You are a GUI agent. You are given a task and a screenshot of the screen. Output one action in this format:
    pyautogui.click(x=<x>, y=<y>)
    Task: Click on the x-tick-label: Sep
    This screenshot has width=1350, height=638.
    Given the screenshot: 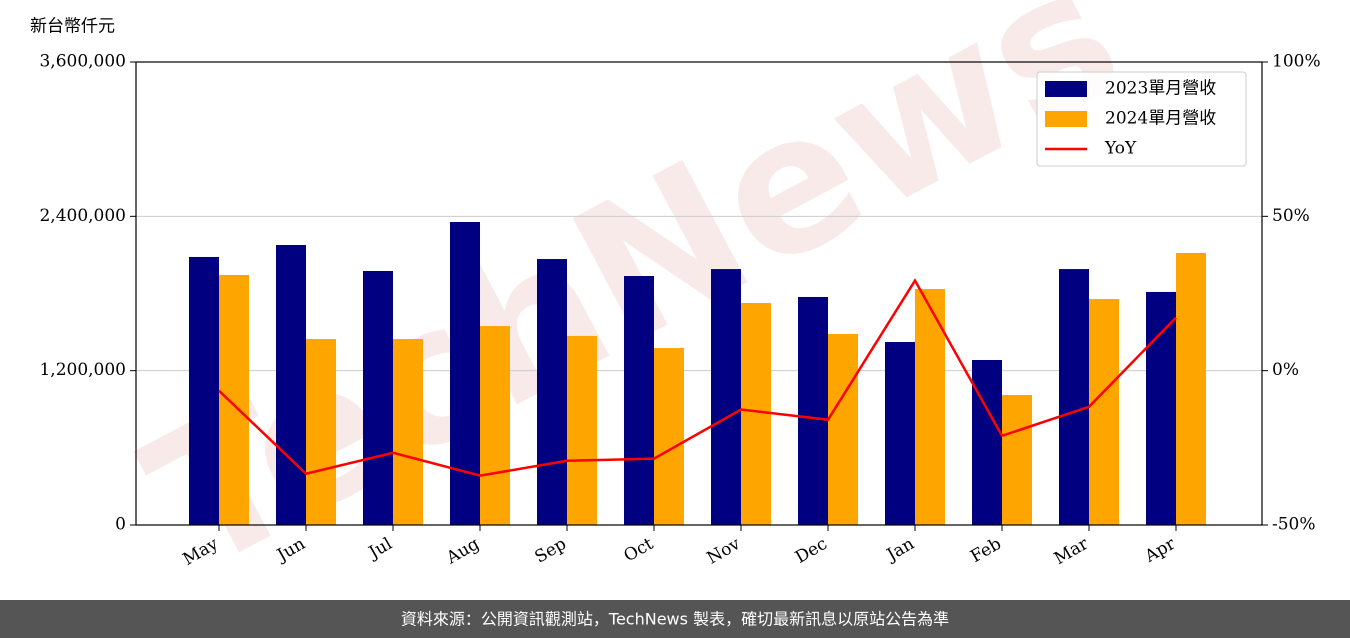 What is the action you would take?
    pyautogui.click(x=551, y=551)
    